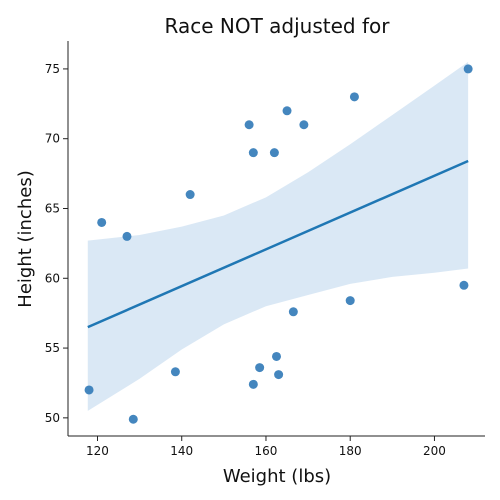 This screenshot has height=500, width=500. I want to click on y-tick-label-55: 55, so click(52, 348).